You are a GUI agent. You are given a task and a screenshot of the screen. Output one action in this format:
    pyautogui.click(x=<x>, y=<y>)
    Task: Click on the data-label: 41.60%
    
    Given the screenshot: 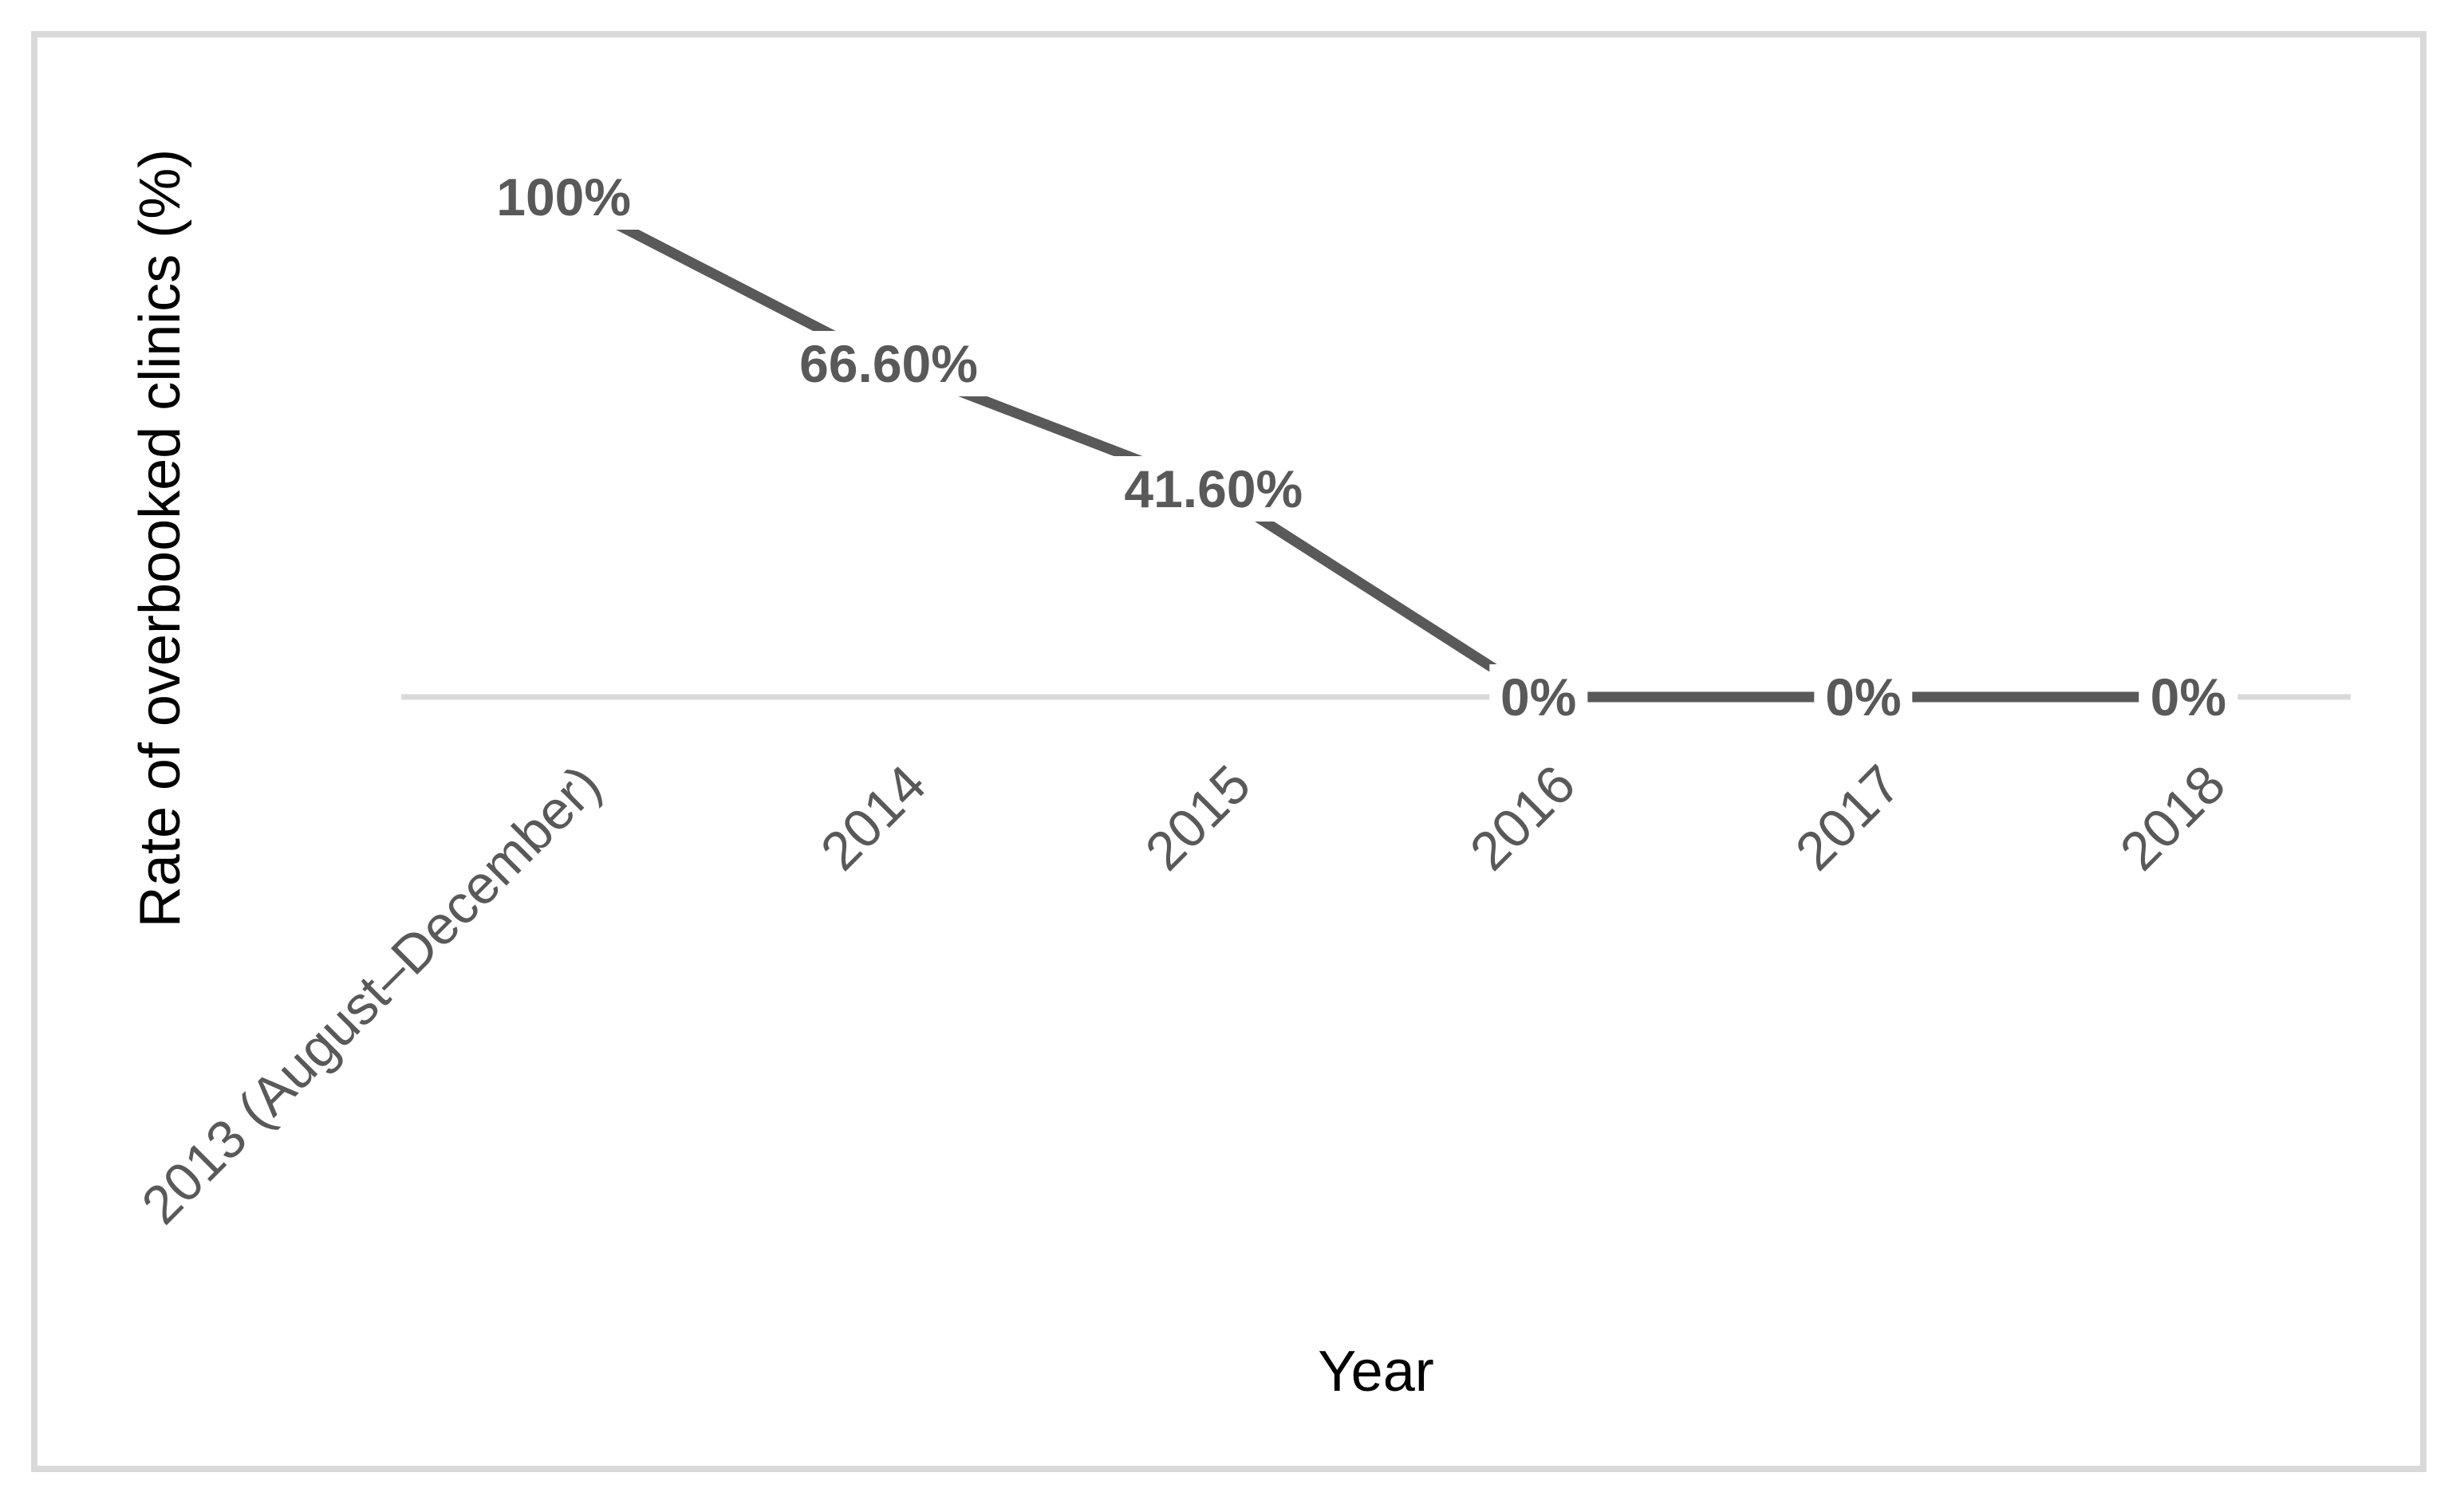 What is the action you would take?
    pyautogui.click(x=1214, y=489)
    